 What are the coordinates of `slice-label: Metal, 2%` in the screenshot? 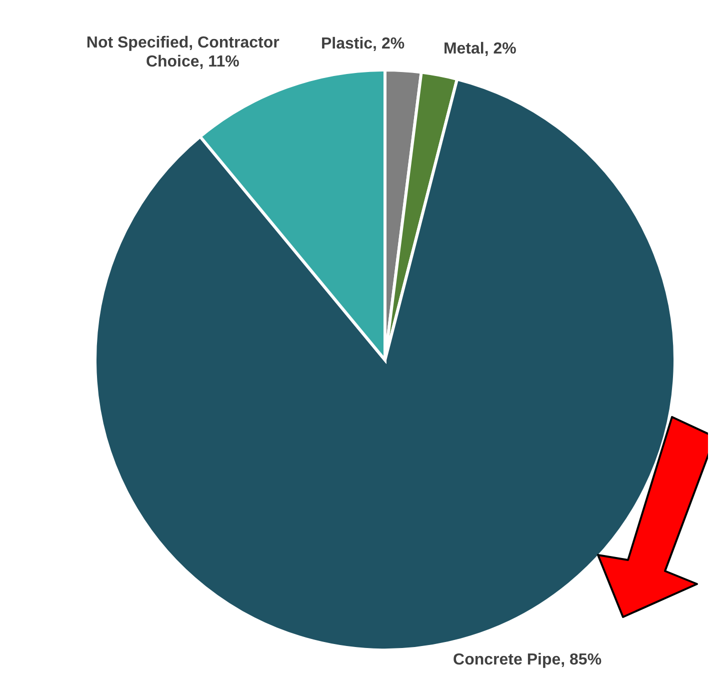 It's located at (479, 49).